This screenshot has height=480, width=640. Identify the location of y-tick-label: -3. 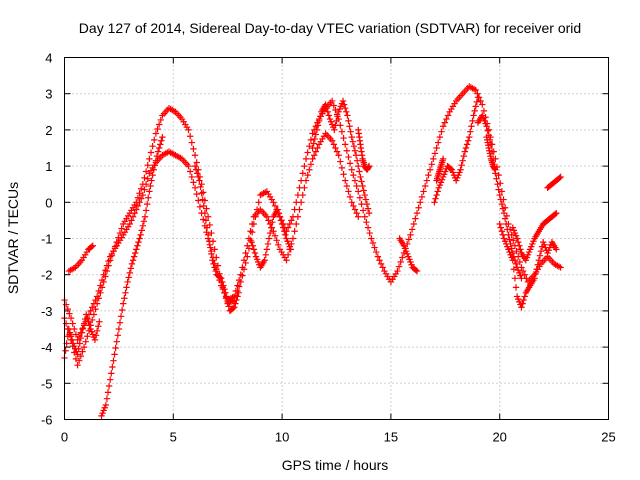
(47, 311).